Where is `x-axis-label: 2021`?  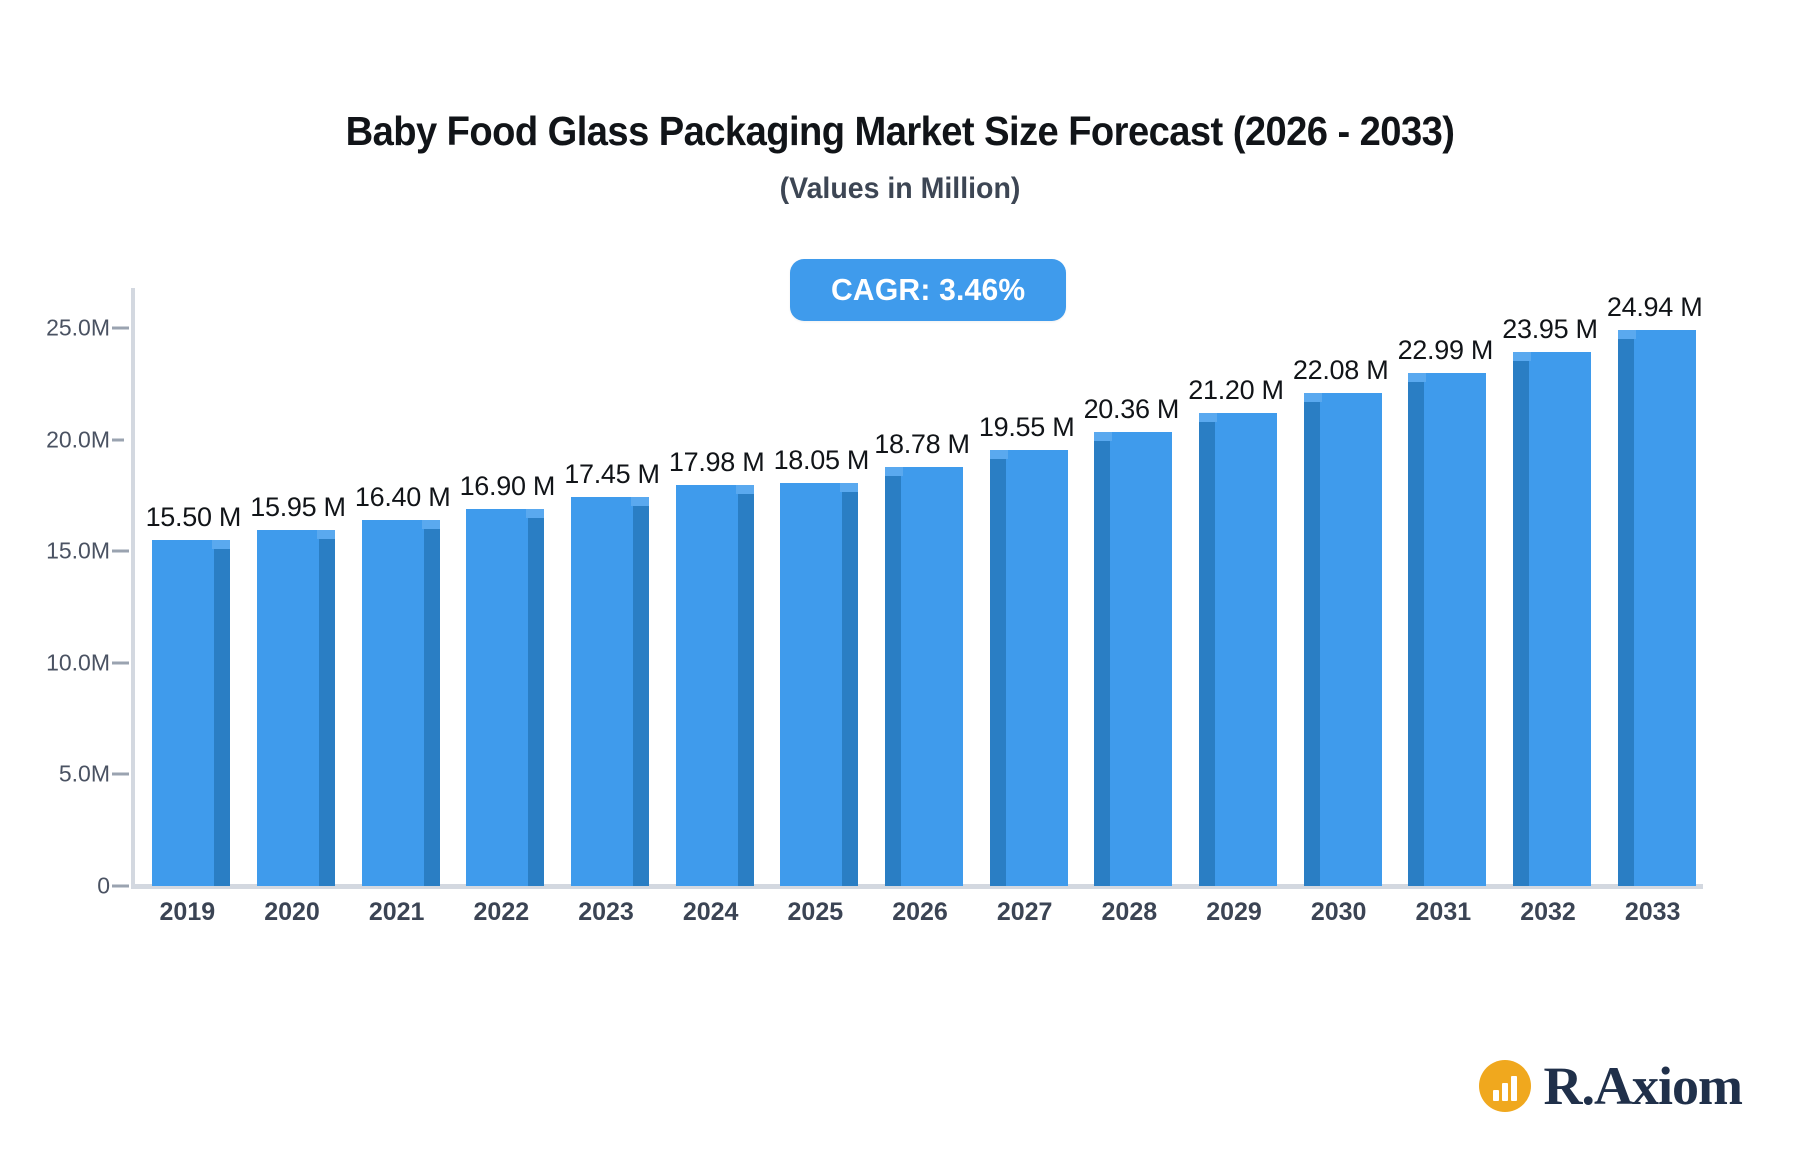
x-axis-label: 2021 is located at coordinates (396, 912).